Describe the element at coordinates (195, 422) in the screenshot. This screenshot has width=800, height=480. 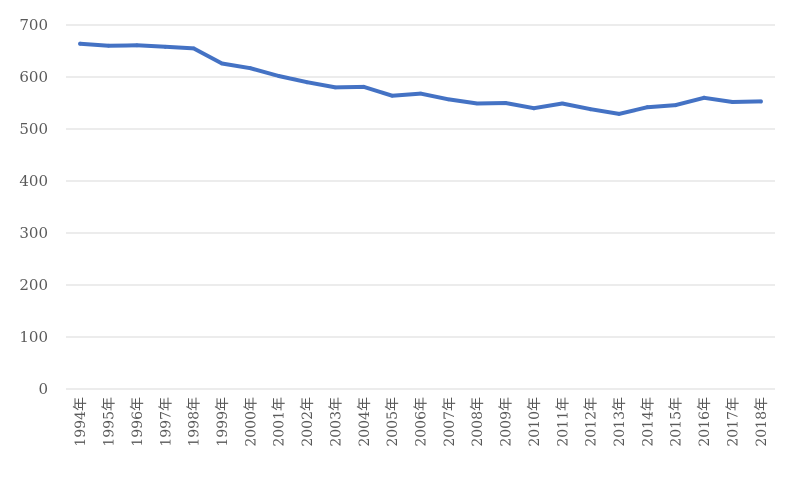
I see `x-tick-label: 1998年` at that location.